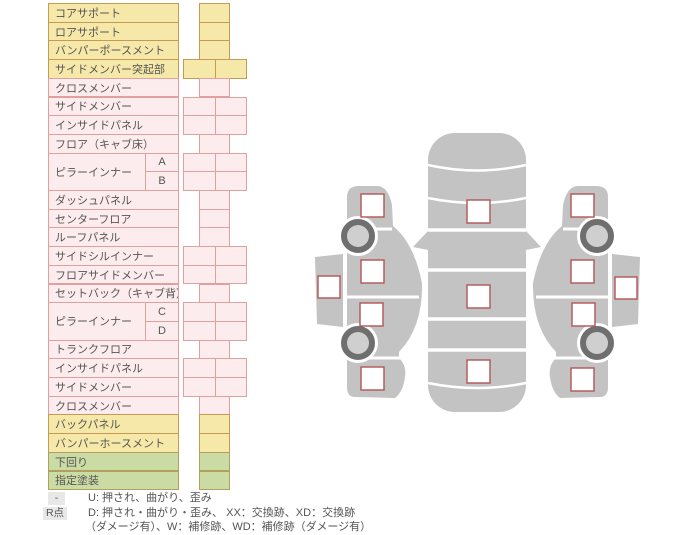 This screenshot has width=692, height=535. I want to click on legend-key-dash: -, so click(56, 498).